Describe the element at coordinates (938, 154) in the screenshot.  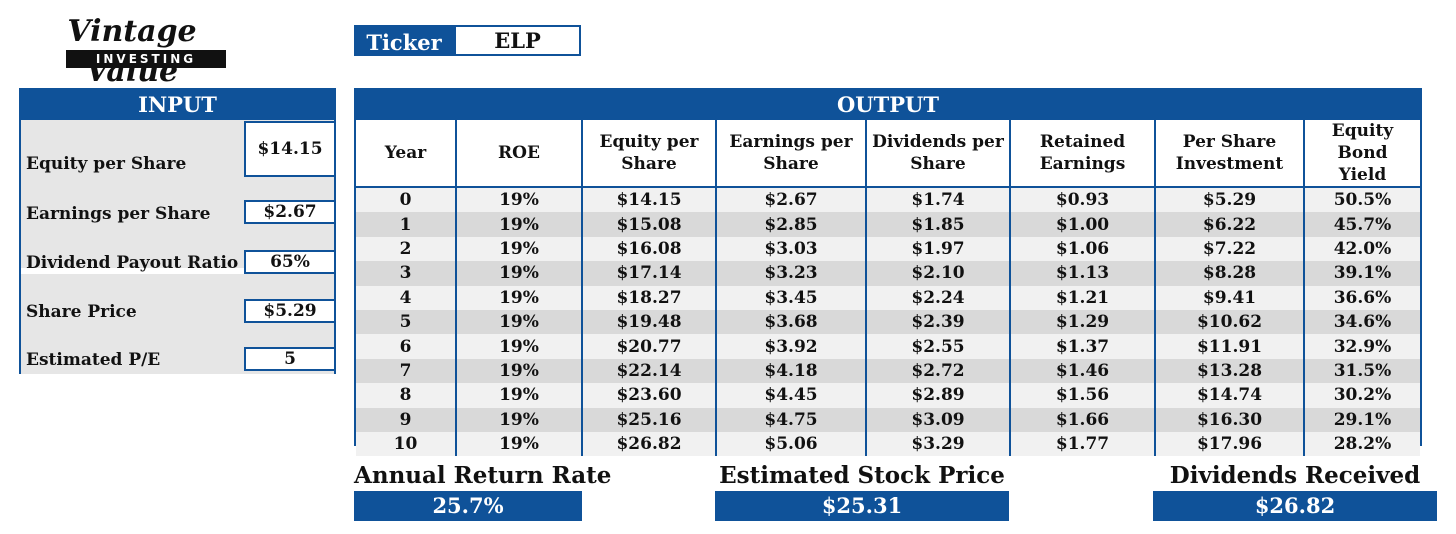
I see `col-header-dividends-per-share: Dividends per Share` at that location.